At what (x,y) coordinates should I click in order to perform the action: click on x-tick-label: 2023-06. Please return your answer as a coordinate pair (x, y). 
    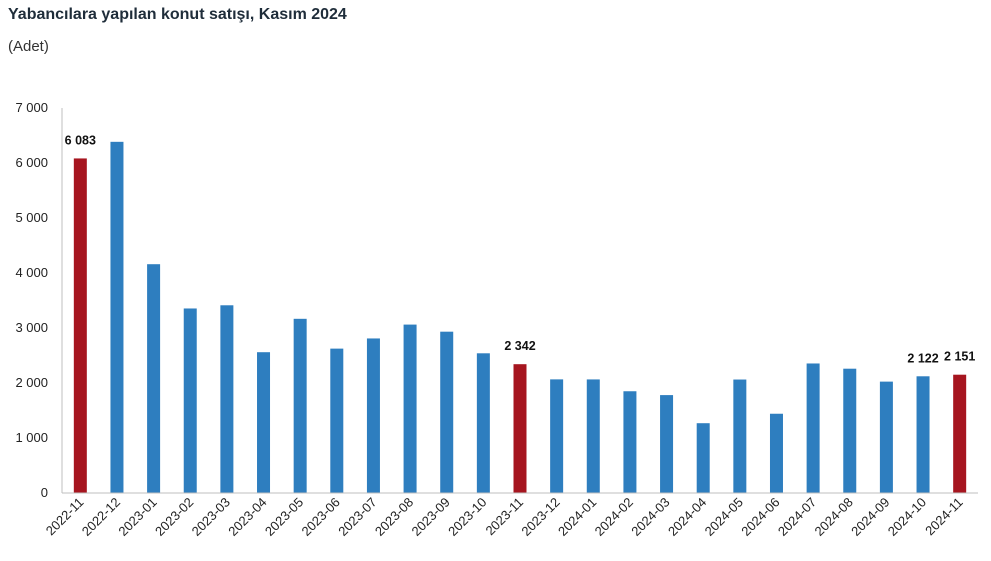
    Looking at the image, I should click on (321, 517).